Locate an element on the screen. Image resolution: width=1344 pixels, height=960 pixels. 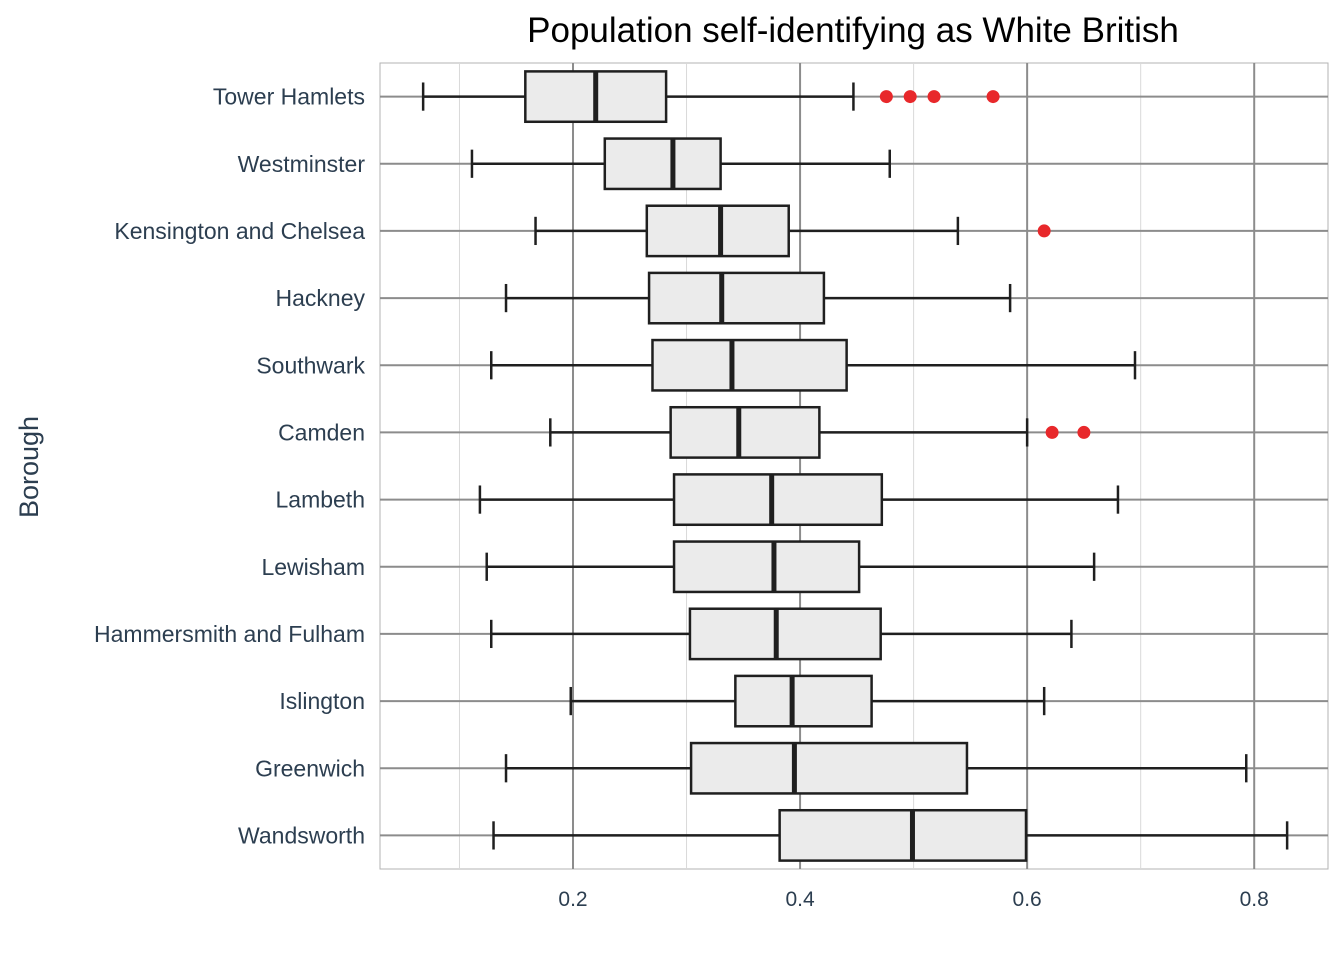
y-tick-label: Kensington and Chelsea is located at coordinates (239, 231).